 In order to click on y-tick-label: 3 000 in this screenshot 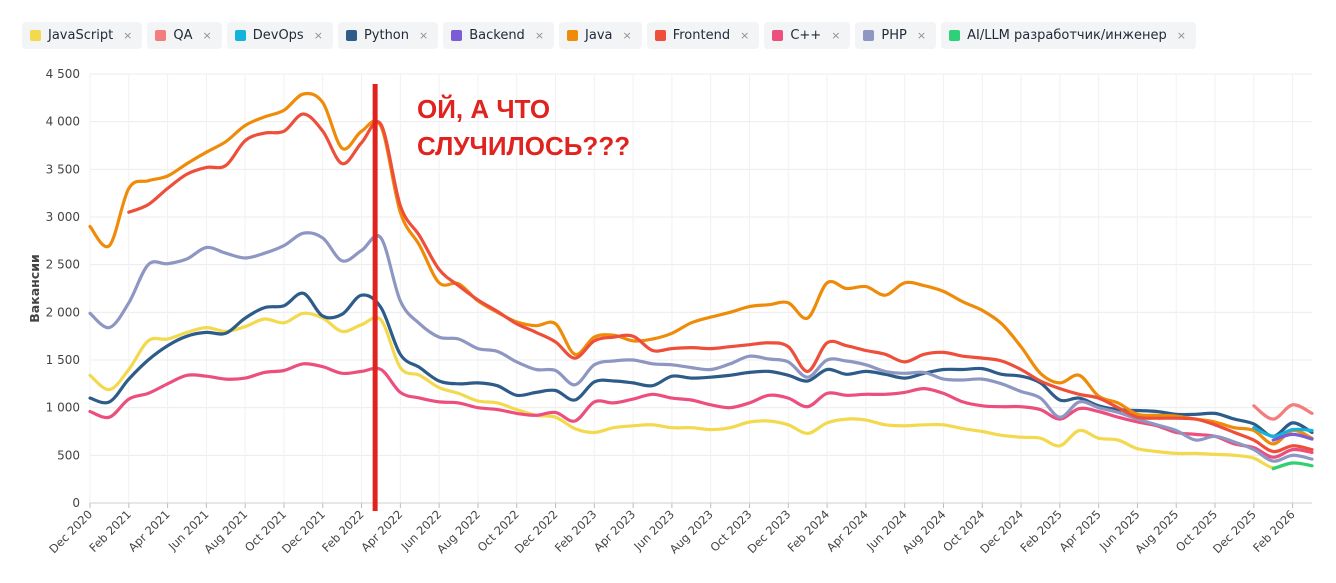, I will do `click(63, 217)`.